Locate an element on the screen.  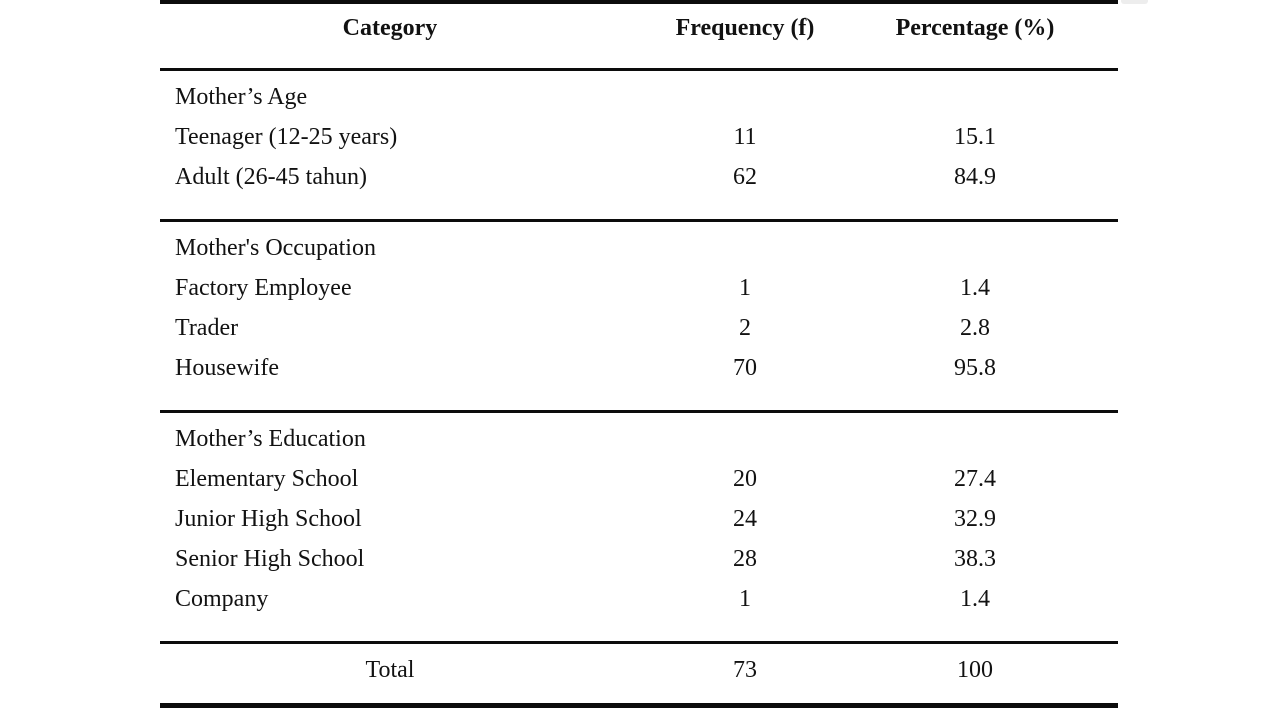
percentage-cell: 32.9 is located at coordinates (975, 519).